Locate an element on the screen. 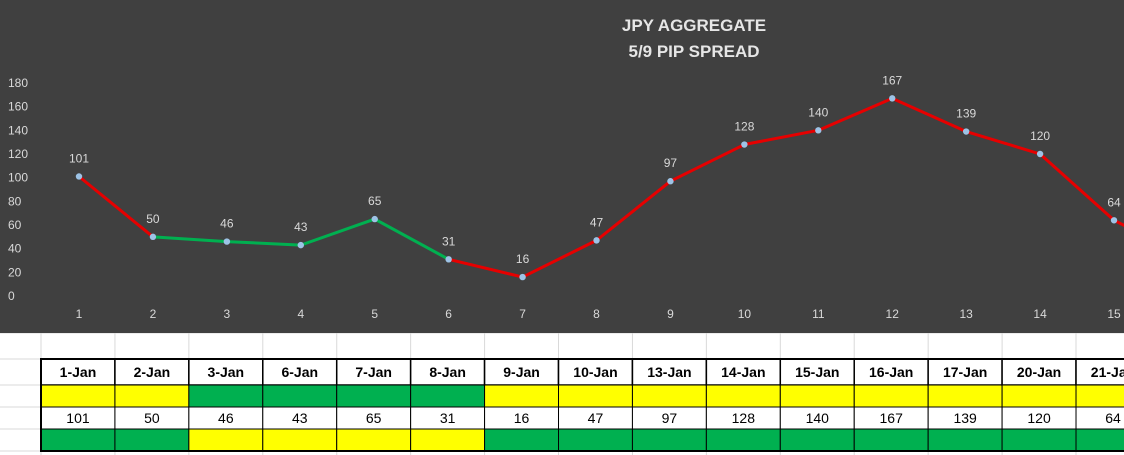  x-tick-label: 8 is located at coordinates (596, 314).